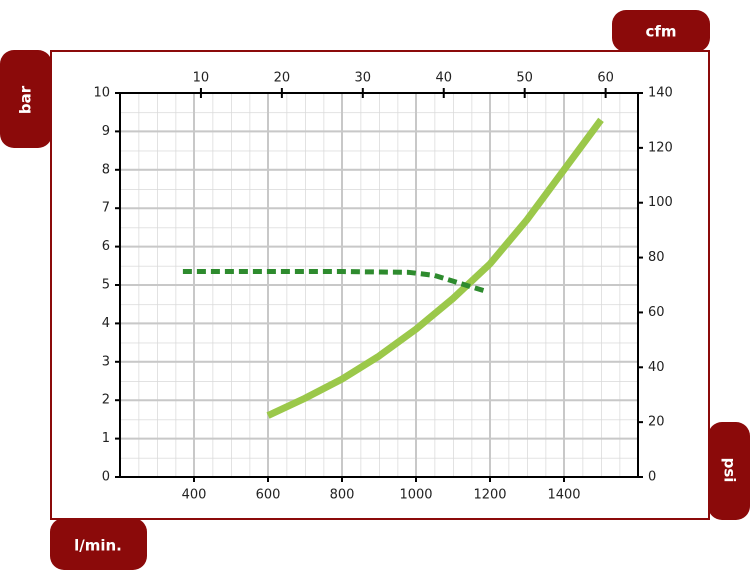 This screenshot has width=750, height=579. What do you see at coordinates (660, 202) in the screenshot?
I see `y2-tick-label: 100` at bounding box center [660, 202].